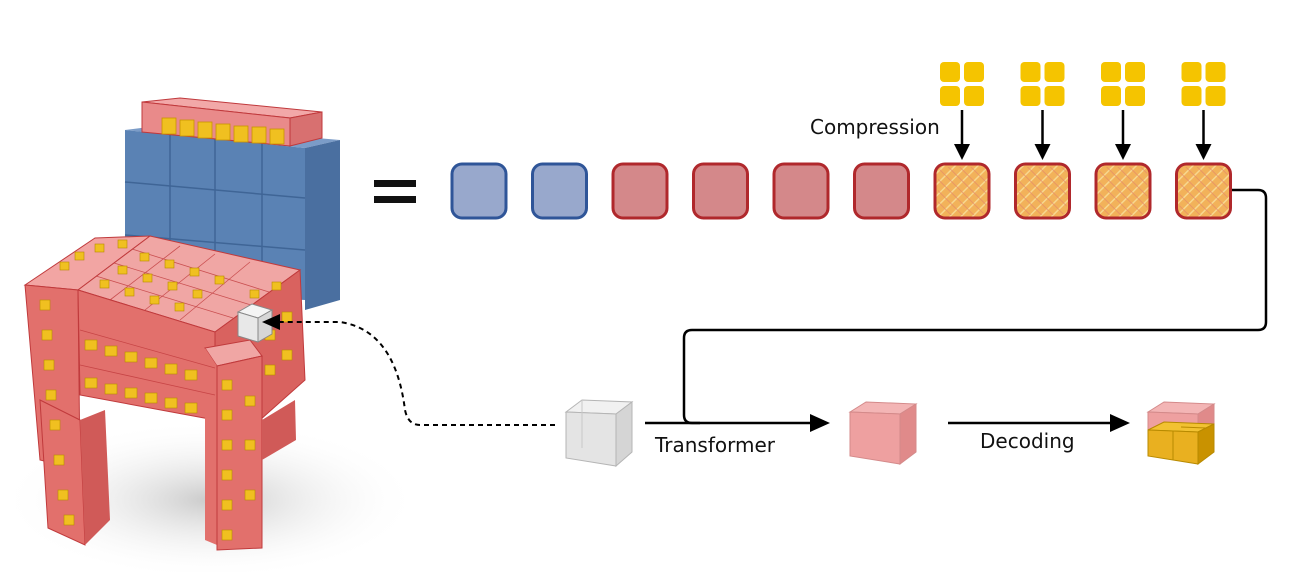  What do you see at coordinates (883, 433) in the screenshot?
I see `predicted-red-cube` at bounding box center [883, 433].